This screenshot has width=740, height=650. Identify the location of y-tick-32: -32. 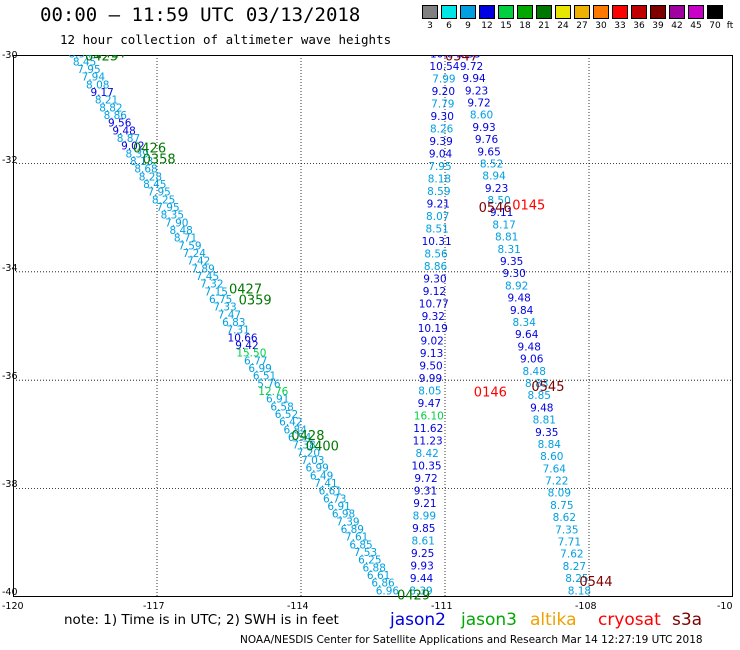
(10, 160).